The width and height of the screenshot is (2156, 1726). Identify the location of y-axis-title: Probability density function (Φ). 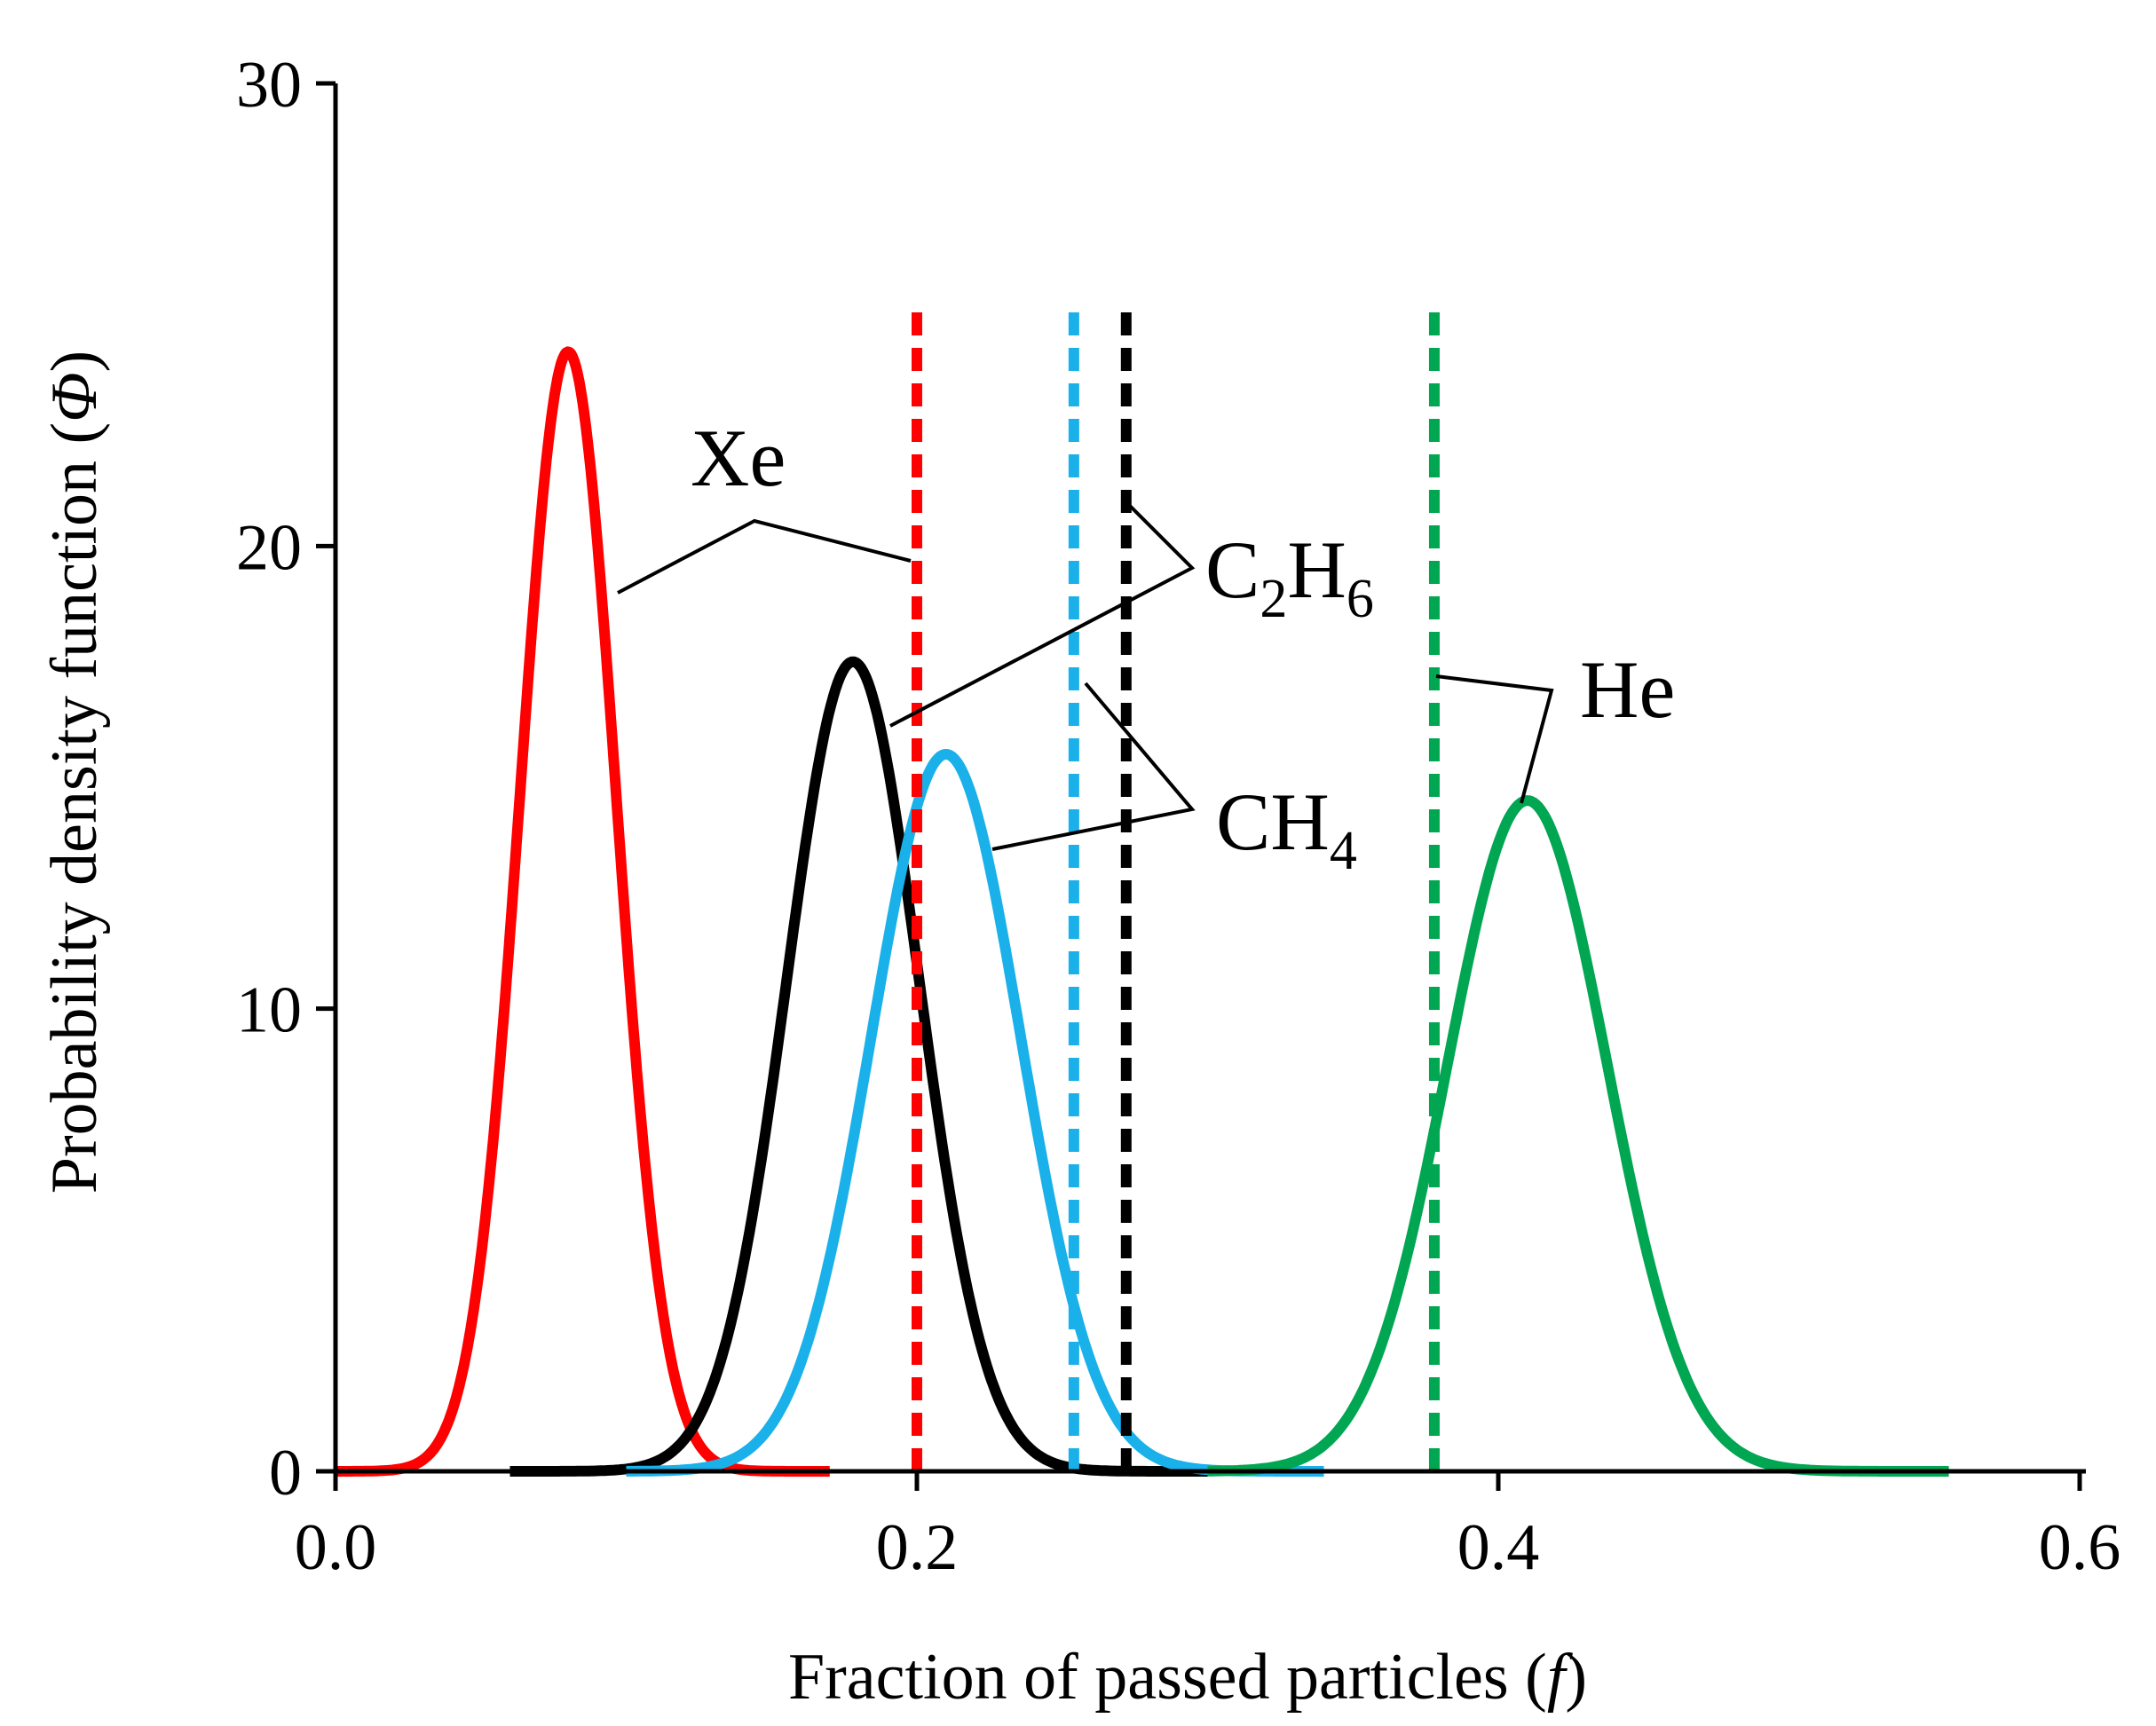
(74, 773).